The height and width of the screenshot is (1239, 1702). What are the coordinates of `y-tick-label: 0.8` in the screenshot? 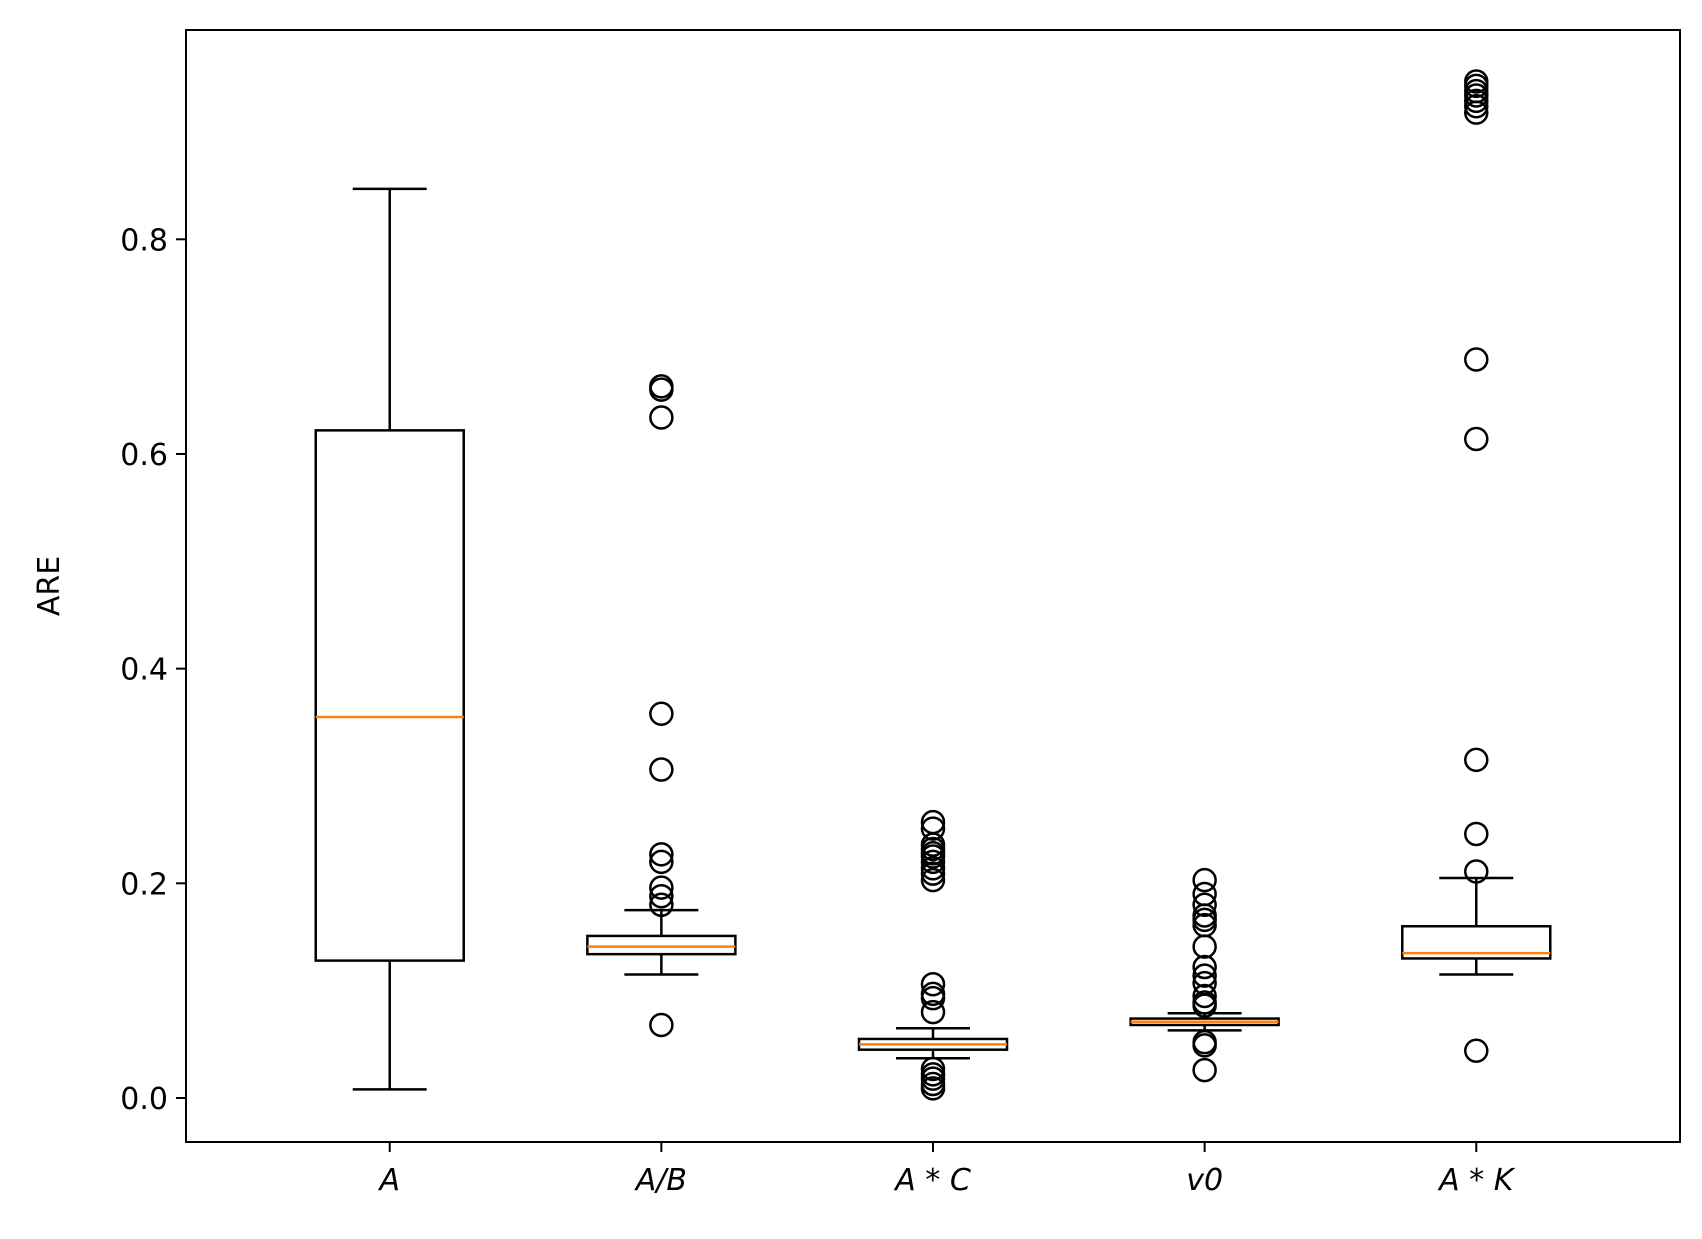 It's located at (144, 240).